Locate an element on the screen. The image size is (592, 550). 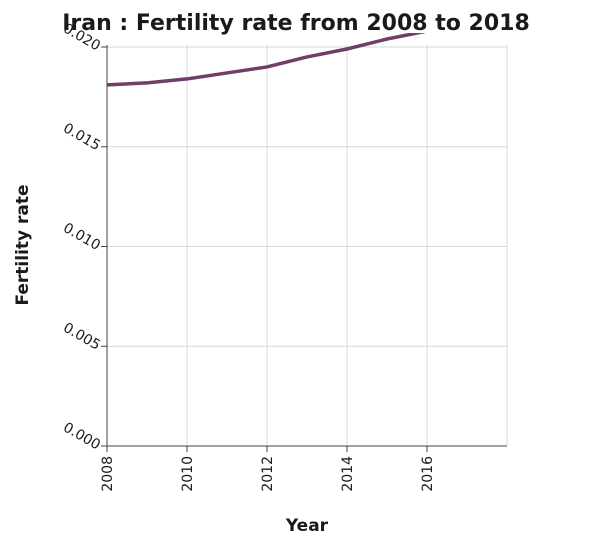
y-tick-label: 0.010 is located at coordinates (81, 237).